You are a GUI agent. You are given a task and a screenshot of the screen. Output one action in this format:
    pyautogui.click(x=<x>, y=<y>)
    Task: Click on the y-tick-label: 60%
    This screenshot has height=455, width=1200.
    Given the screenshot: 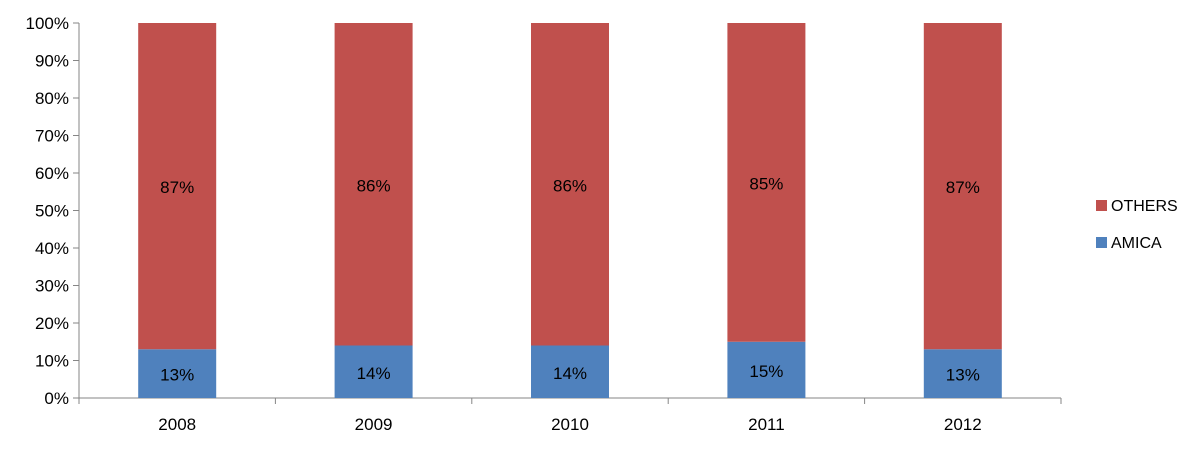 What is the action you would take?
    pyautogui.click(x=52, y=173)
    